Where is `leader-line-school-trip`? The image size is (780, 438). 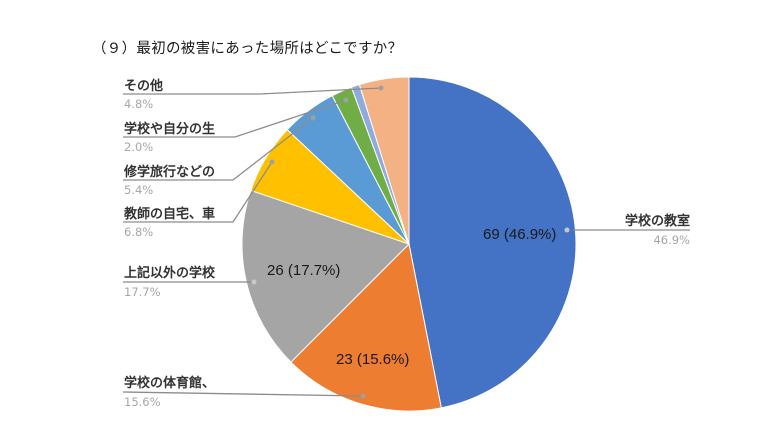
leader-line-school-trip is located at coordinates (218, 149).